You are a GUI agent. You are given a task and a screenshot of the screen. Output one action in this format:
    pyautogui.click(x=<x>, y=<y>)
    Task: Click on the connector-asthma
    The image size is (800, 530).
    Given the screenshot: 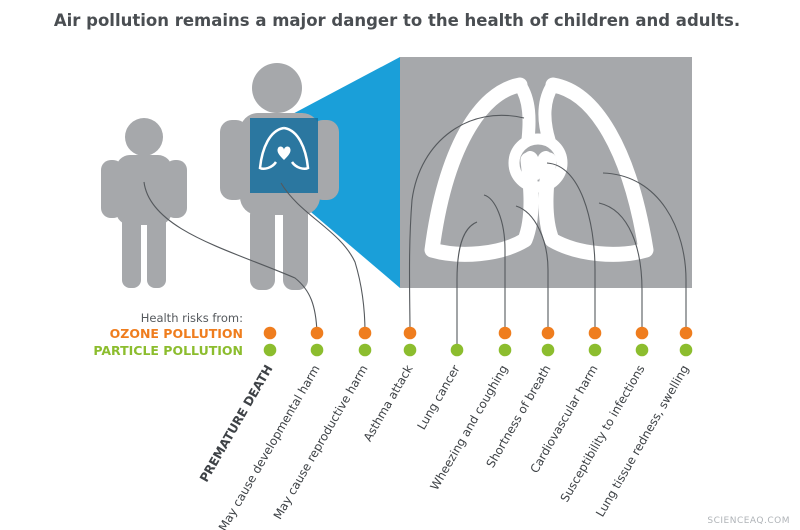 What is the action you would take?
    pyautogui.click(x=466, y=224)
    